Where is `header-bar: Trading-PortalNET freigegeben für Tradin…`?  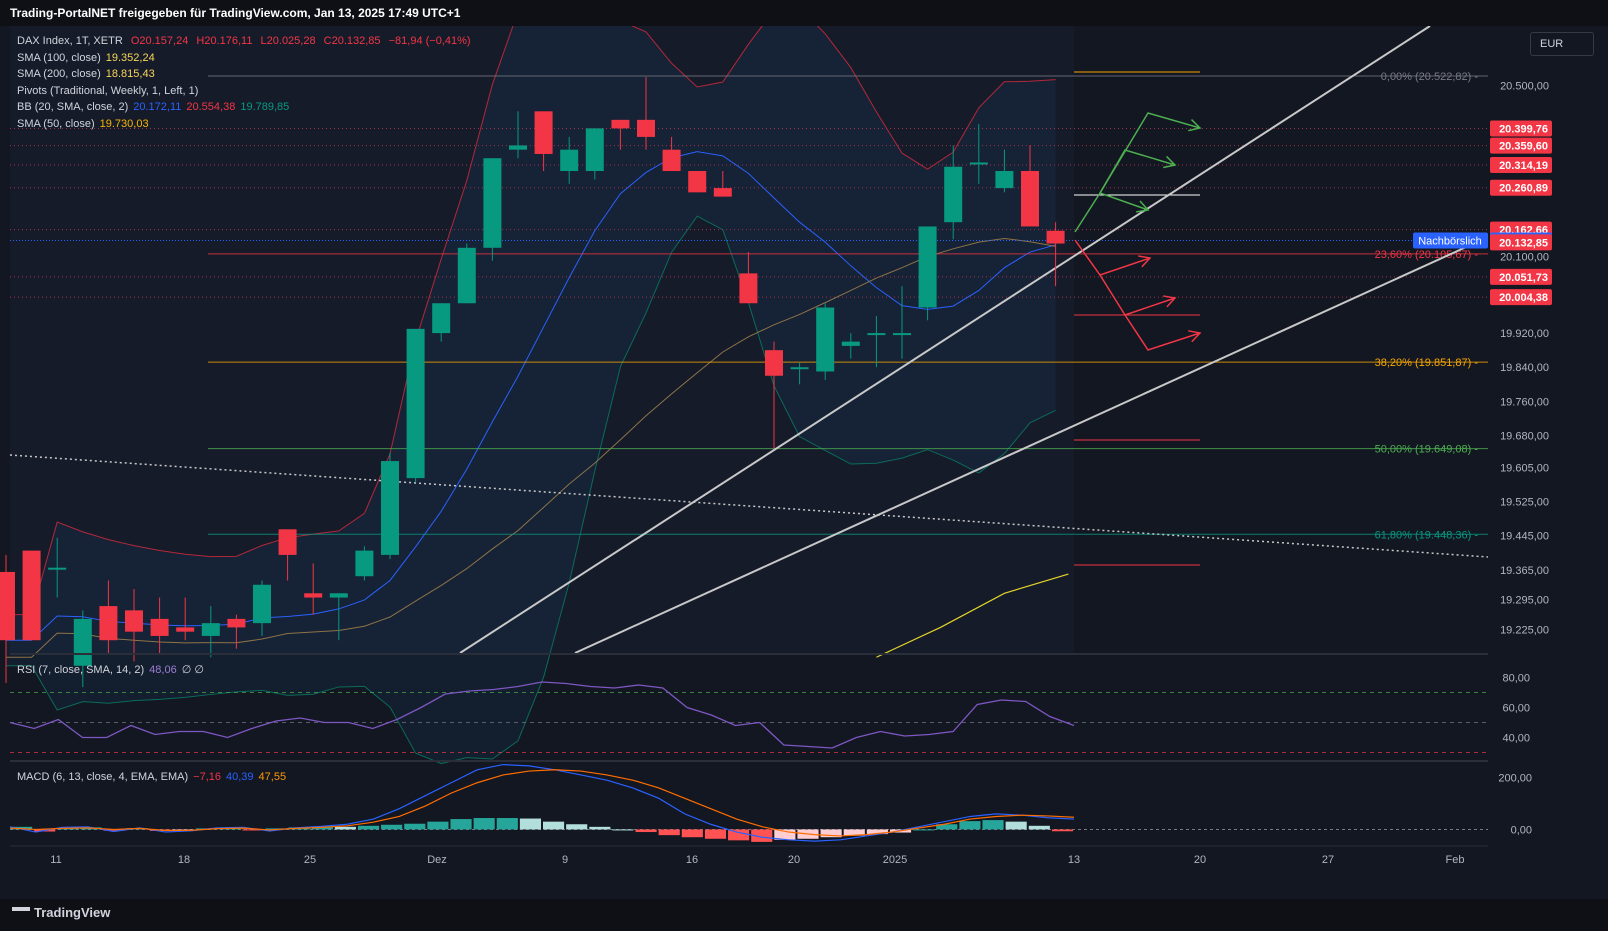
header-bar: Trading-PortalNET freigegeben für Tradin… is located at coordinates (804, 13).